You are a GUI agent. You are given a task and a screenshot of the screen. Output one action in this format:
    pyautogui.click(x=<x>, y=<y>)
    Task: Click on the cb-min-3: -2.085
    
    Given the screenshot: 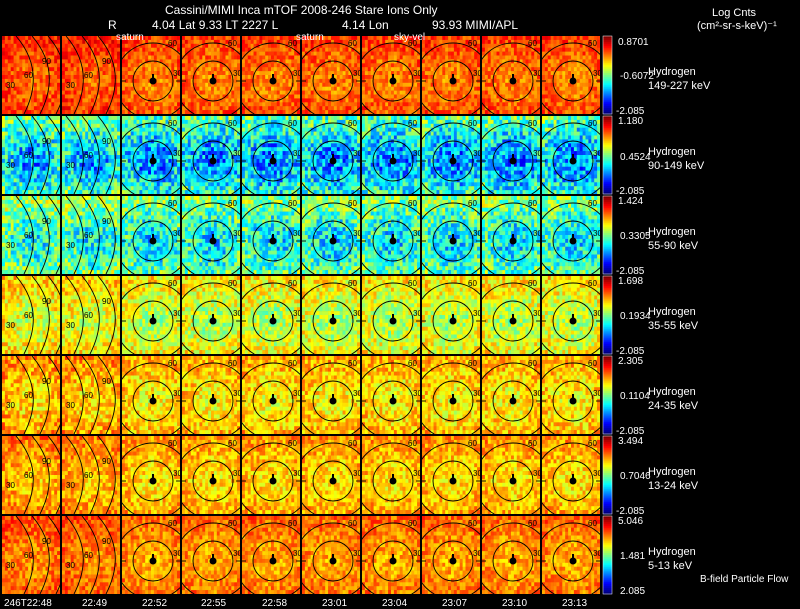 What is the action you would take?
    pyautogui.click(x=630, y=271)
    